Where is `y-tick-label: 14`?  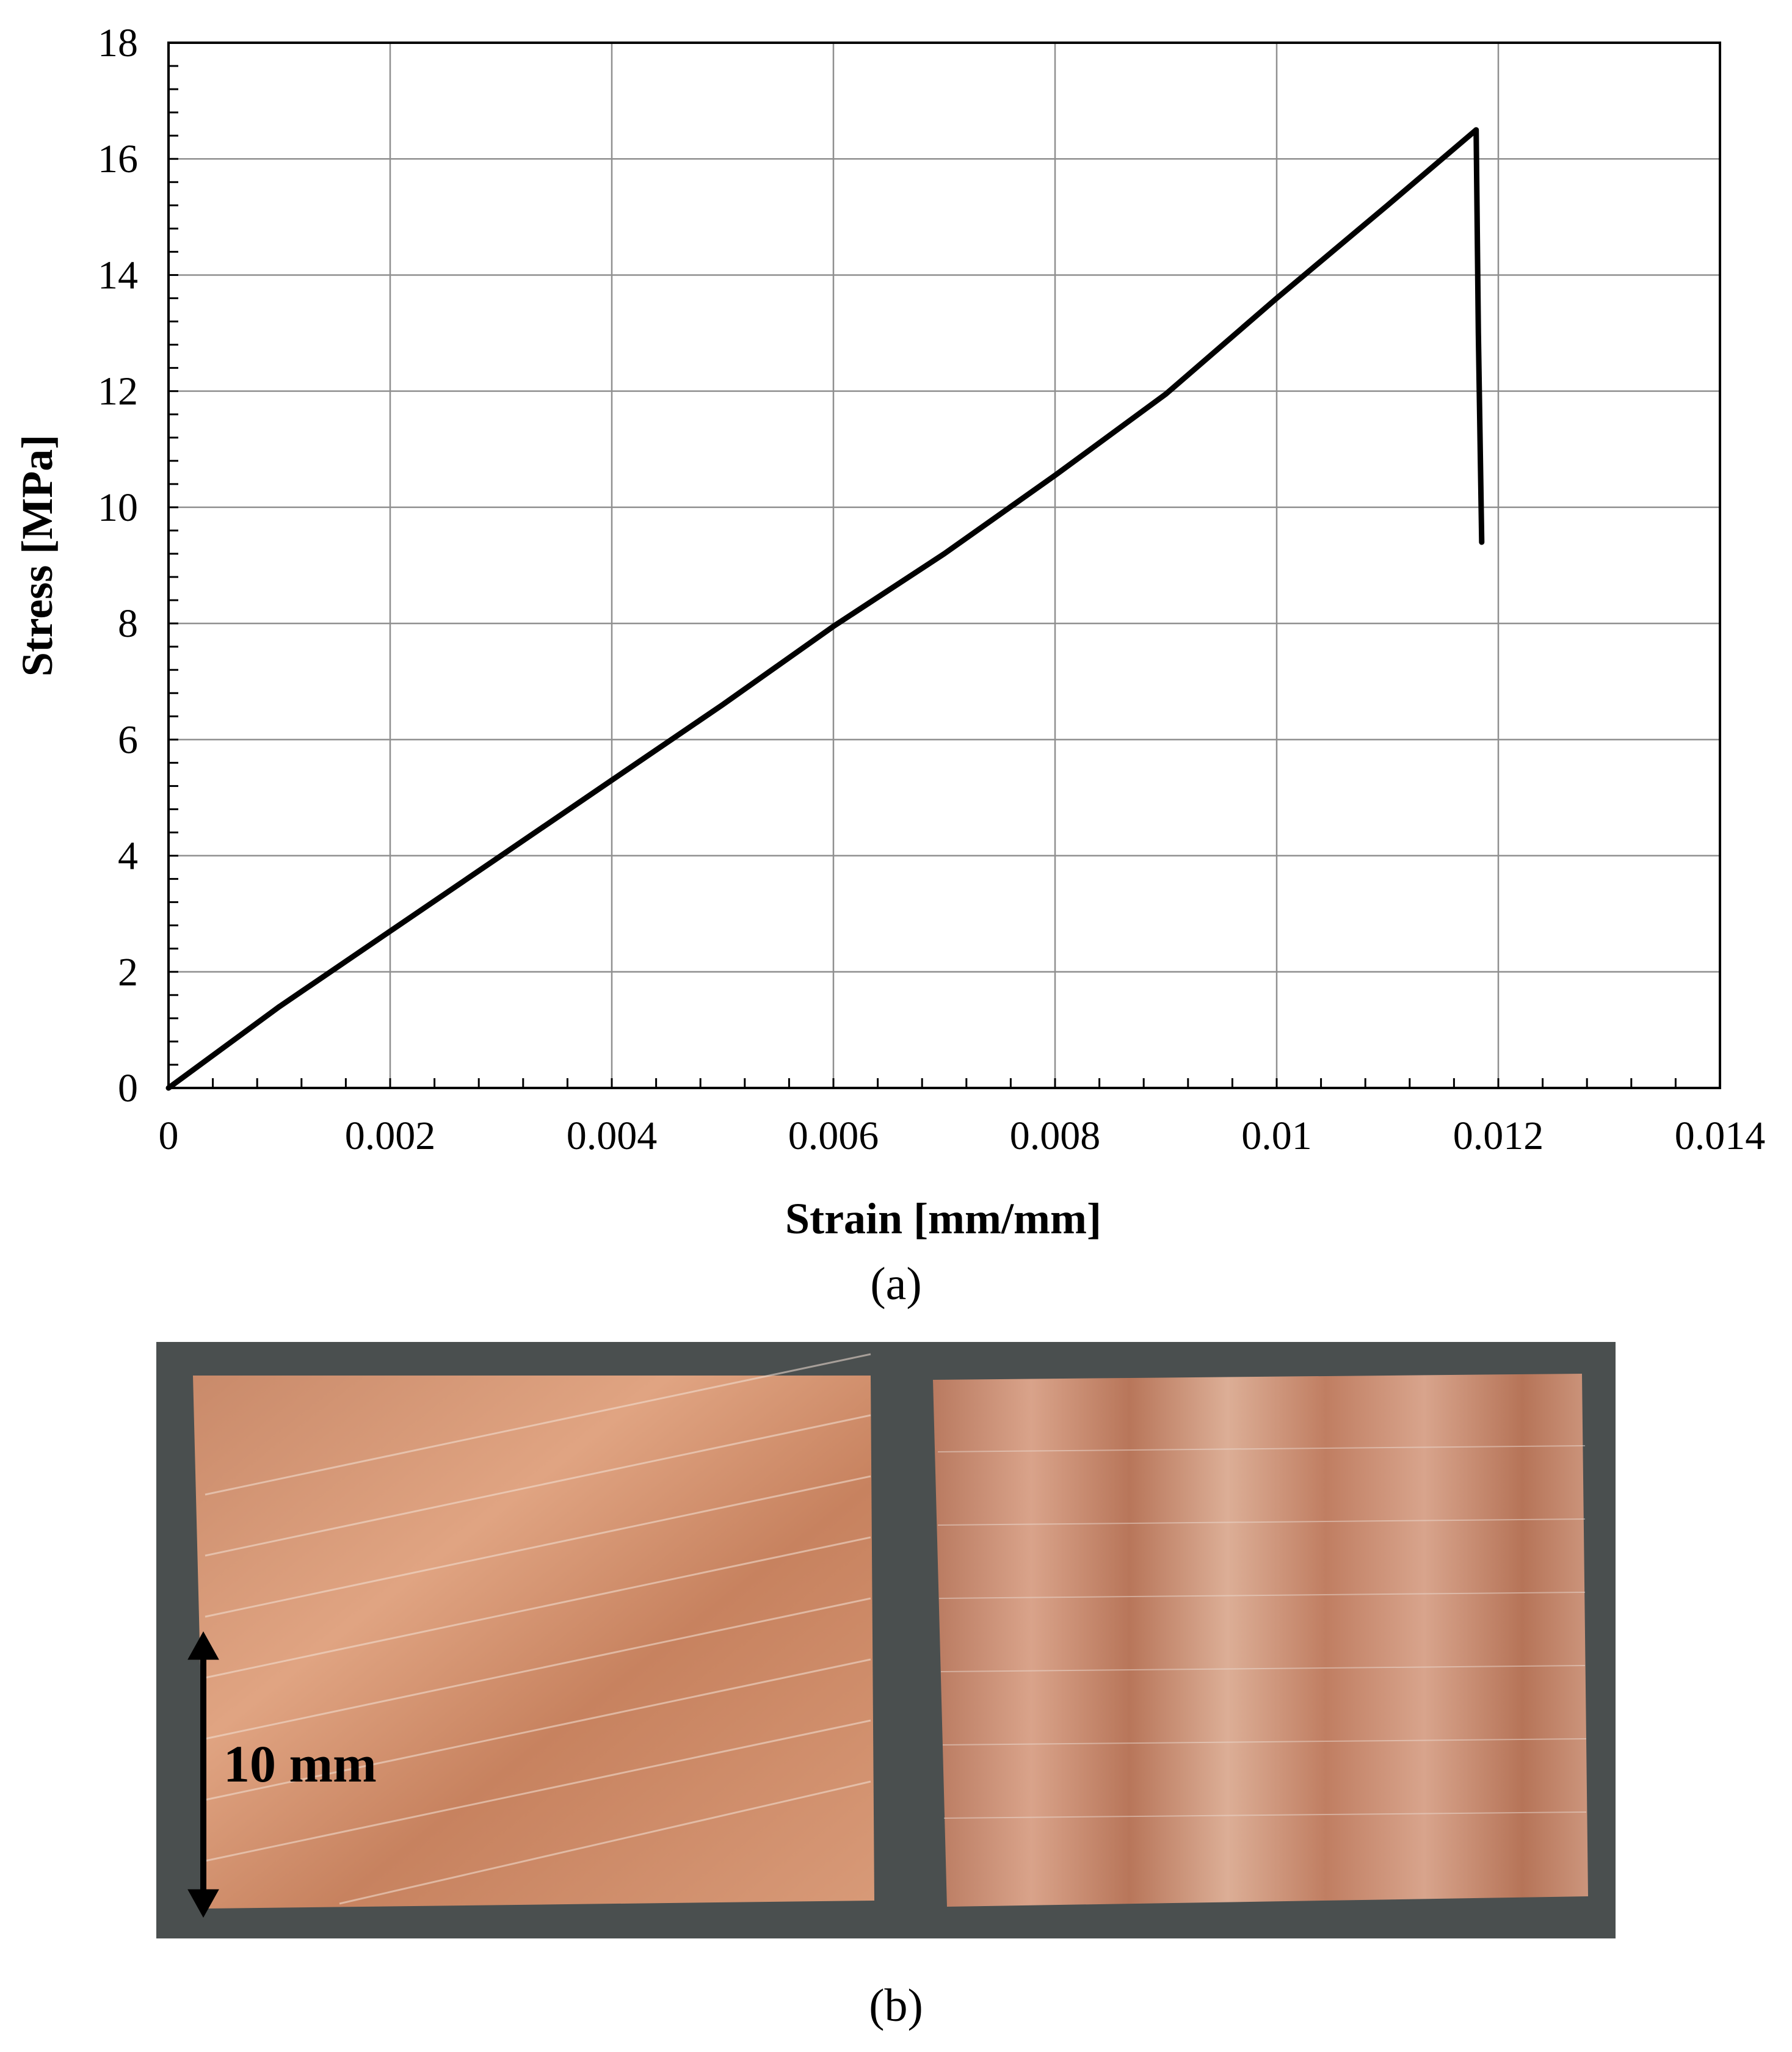 y-tick-label: 14 is located at coordinates (118, 275).